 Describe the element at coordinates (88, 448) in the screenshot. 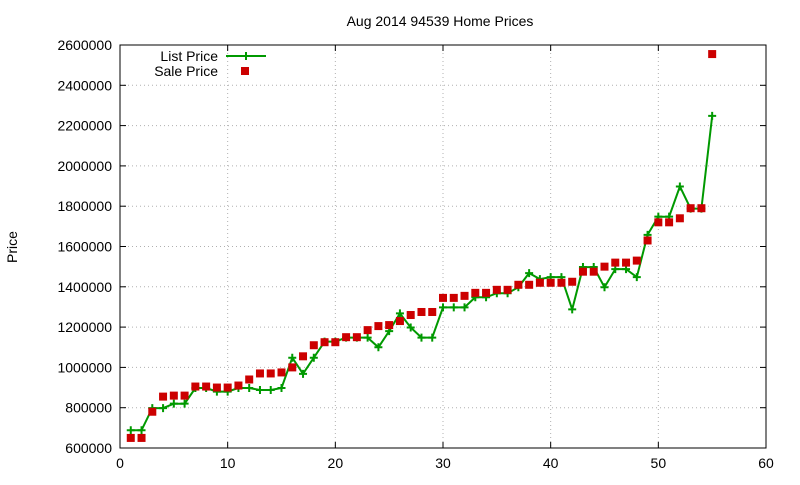

I see `y-tick-label: 600000` at that location.